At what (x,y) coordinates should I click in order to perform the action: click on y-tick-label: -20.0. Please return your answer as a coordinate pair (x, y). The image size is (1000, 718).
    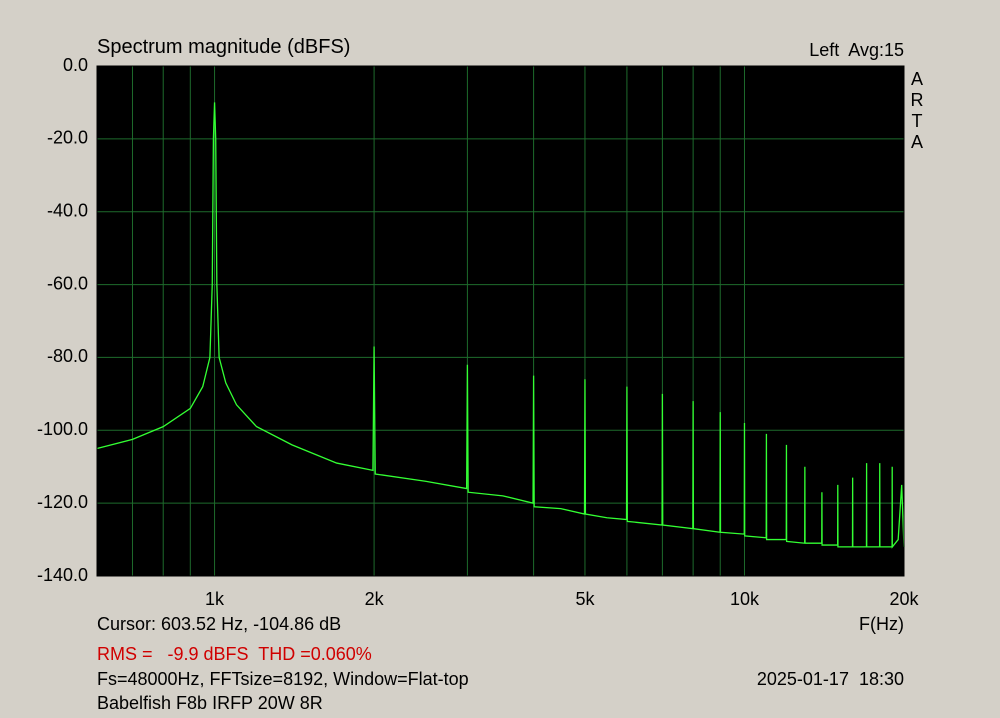
    Looking at the image, I should click on (67, 138).